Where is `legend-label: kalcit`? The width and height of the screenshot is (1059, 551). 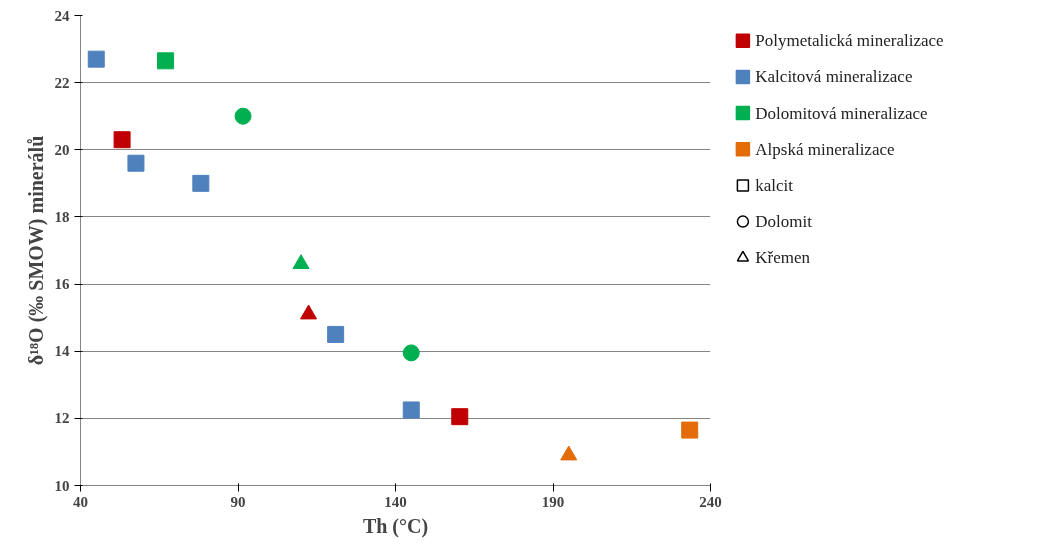 legend-label: kalcit is located at coordinates (774, 185).